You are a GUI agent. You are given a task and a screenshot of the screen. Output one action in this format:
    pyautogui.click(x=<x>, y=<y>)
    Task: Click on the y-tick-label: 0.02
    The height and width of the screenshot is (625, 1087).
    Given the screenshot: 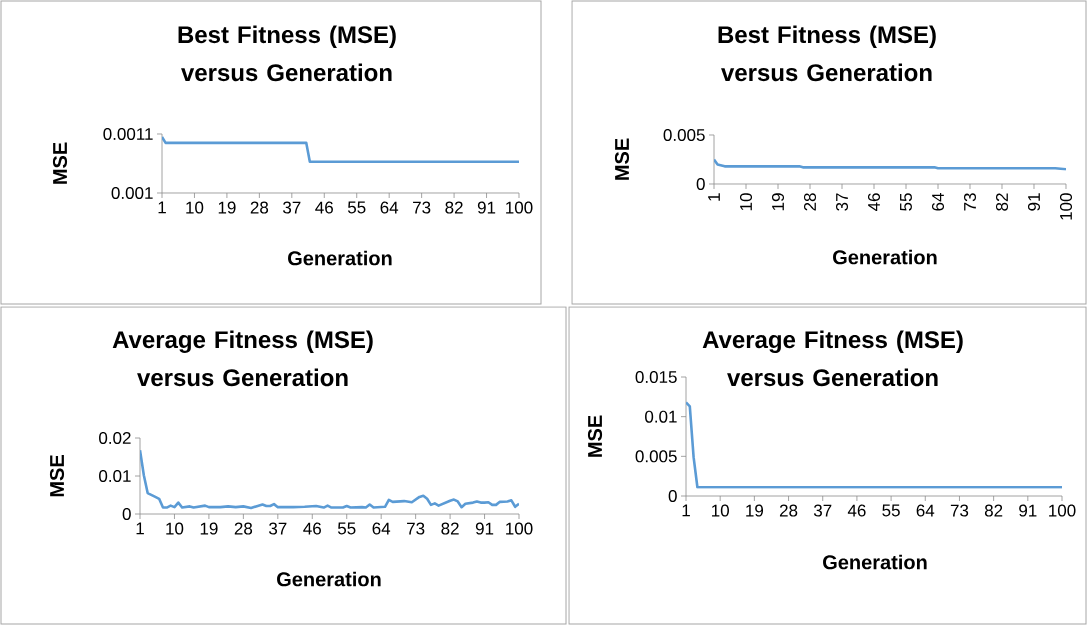 What is the action you would take?
    pyautogui.click(x=115, y=438)
    